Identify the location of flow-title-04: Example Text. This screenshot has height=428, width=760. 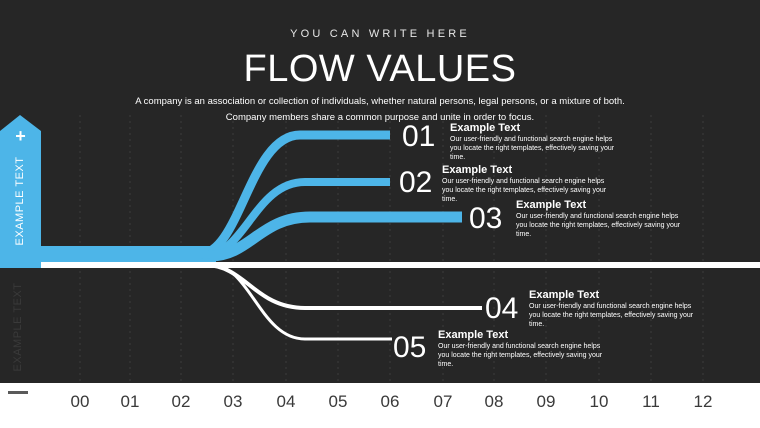
(564, 295).